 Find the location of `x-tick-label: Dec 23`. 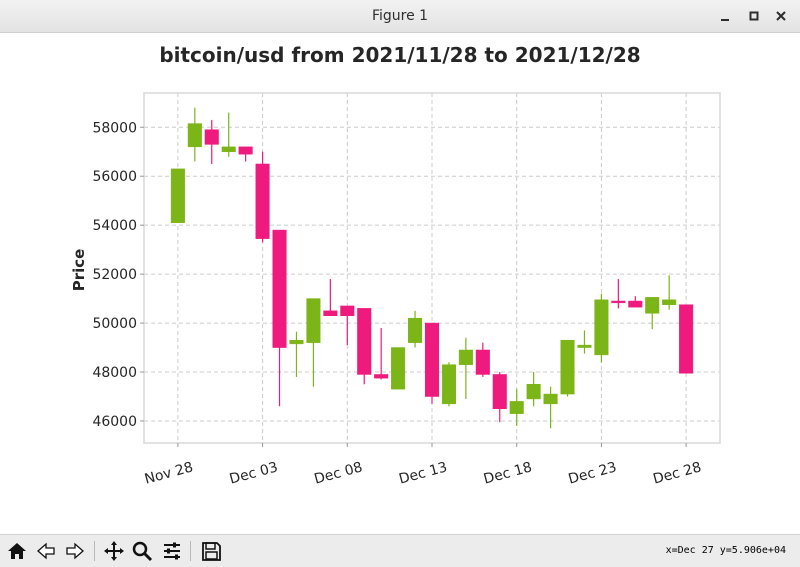

x-tick-label: Dec 23 is located at coordinates (593, 473).